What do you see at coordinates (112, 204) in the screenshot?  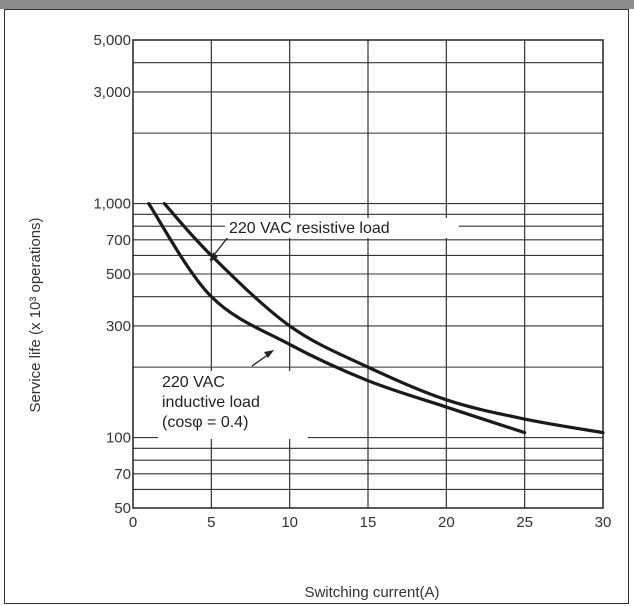 I see `y-tick-label: 1,000` at bounding box center [112, 204].